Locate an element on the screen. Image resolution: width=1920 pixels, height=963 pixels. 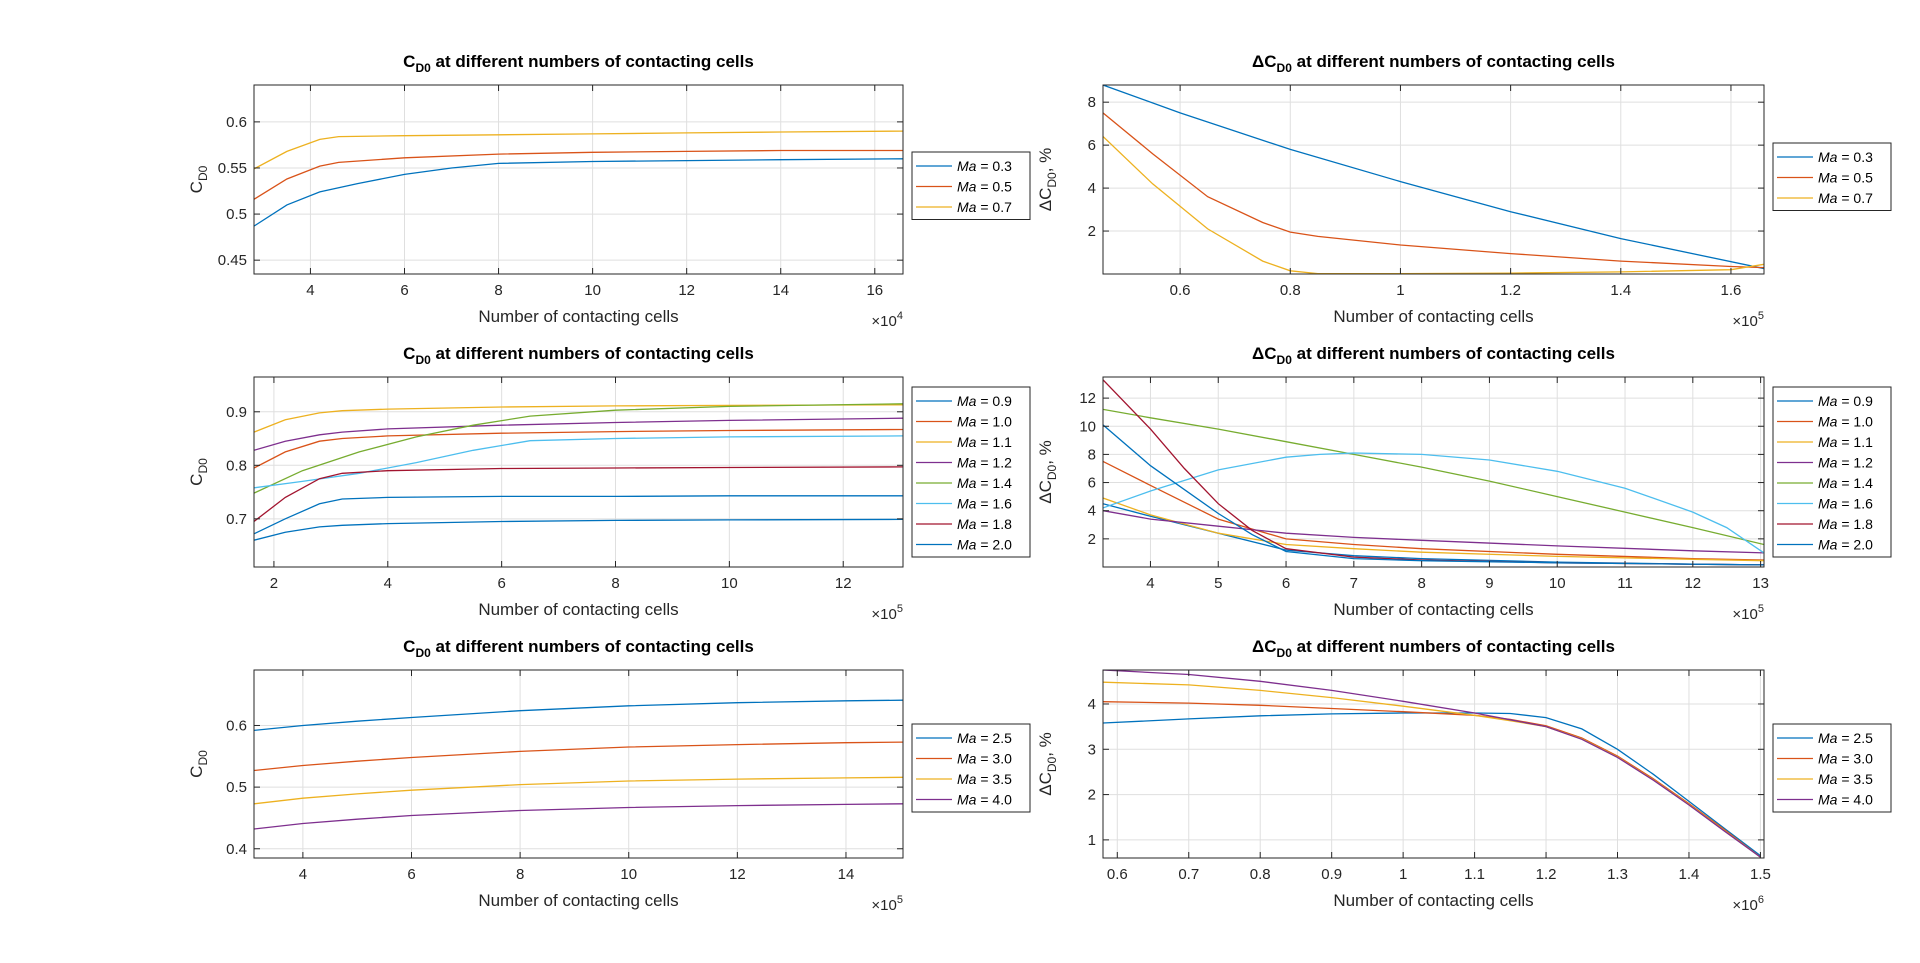
chart-1-legend-entry: Ma = 0.5 is located at coordinates (984, 187).